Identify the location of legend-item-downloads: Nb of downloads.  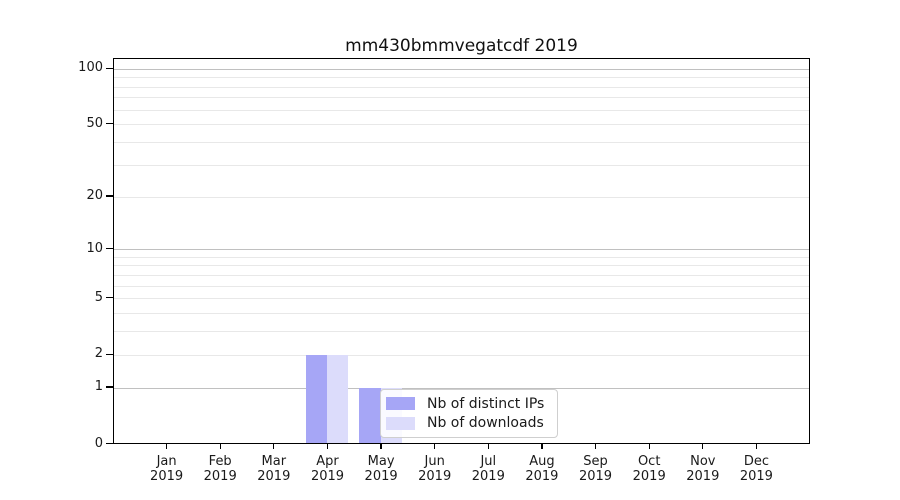
(467, 423).